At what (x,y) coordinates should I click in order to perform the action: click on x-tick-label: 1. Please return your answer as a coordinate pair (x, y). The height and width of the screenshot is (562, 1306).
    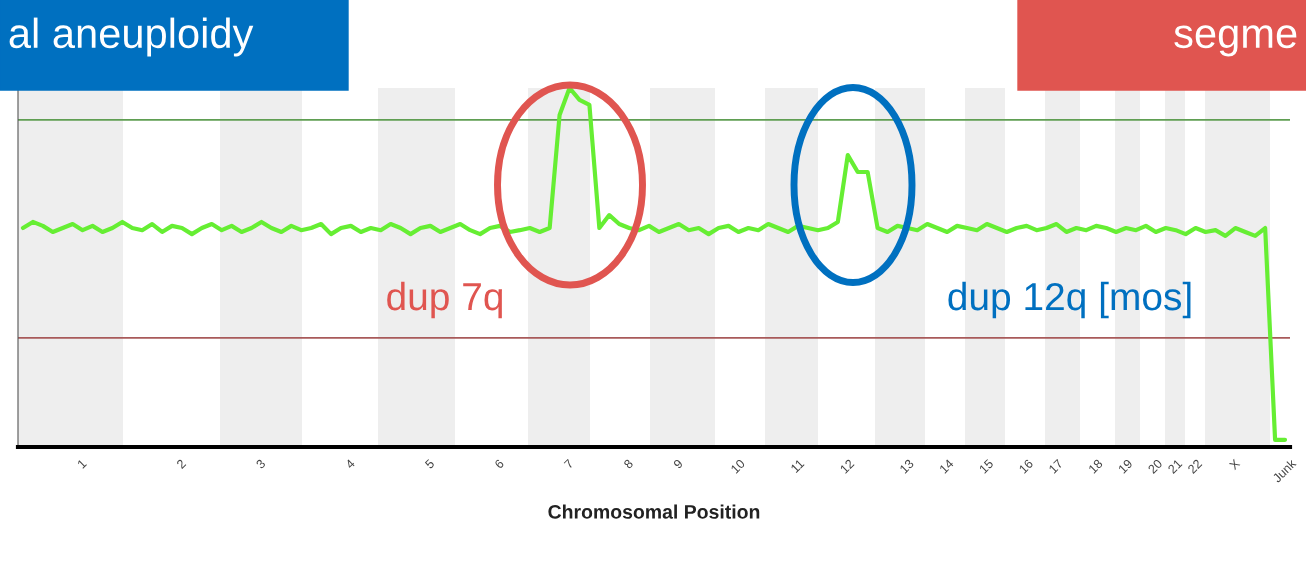
    Looking at the image, I should click on (82, 463).